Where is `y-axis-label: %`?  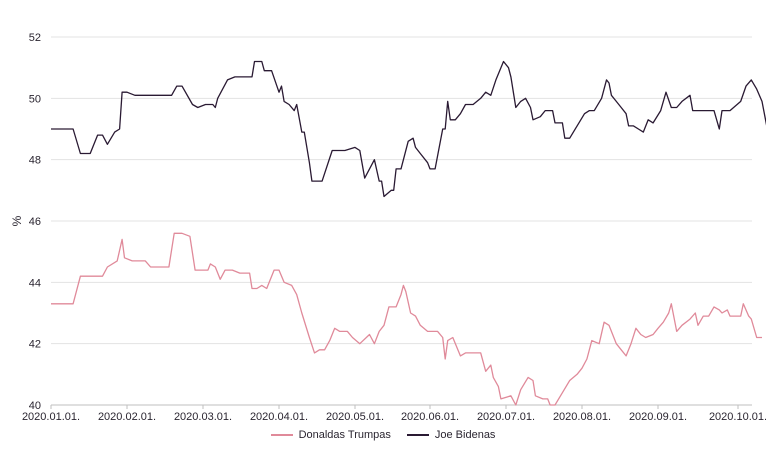 y-axis-label: % is located at coordinates (17, 220).